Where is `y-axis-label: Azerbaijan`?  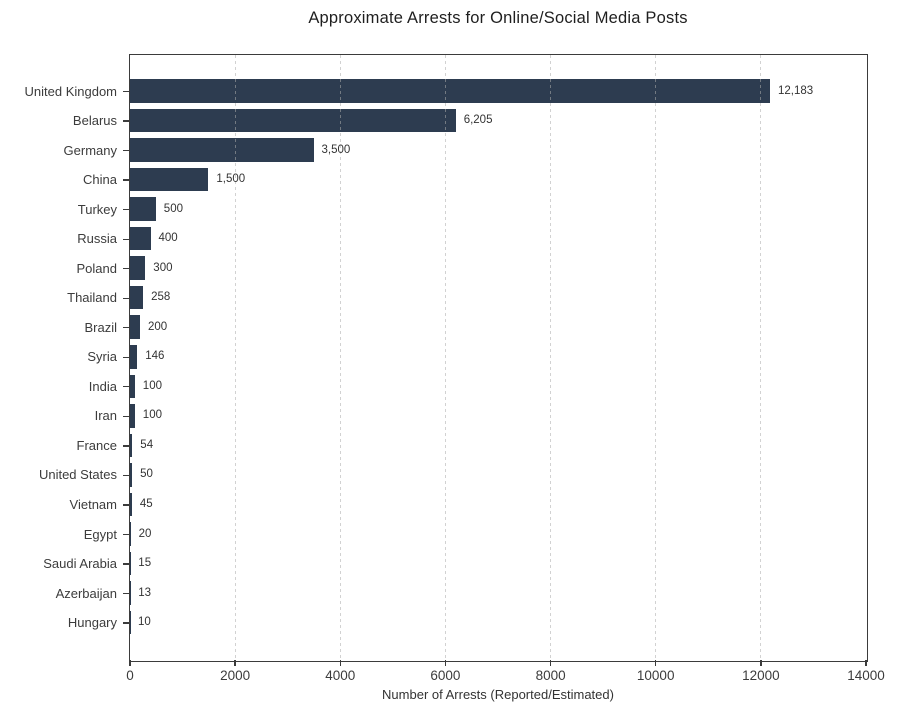
y-axis-label: Azerbaijan is located at coordinates (86, 593).